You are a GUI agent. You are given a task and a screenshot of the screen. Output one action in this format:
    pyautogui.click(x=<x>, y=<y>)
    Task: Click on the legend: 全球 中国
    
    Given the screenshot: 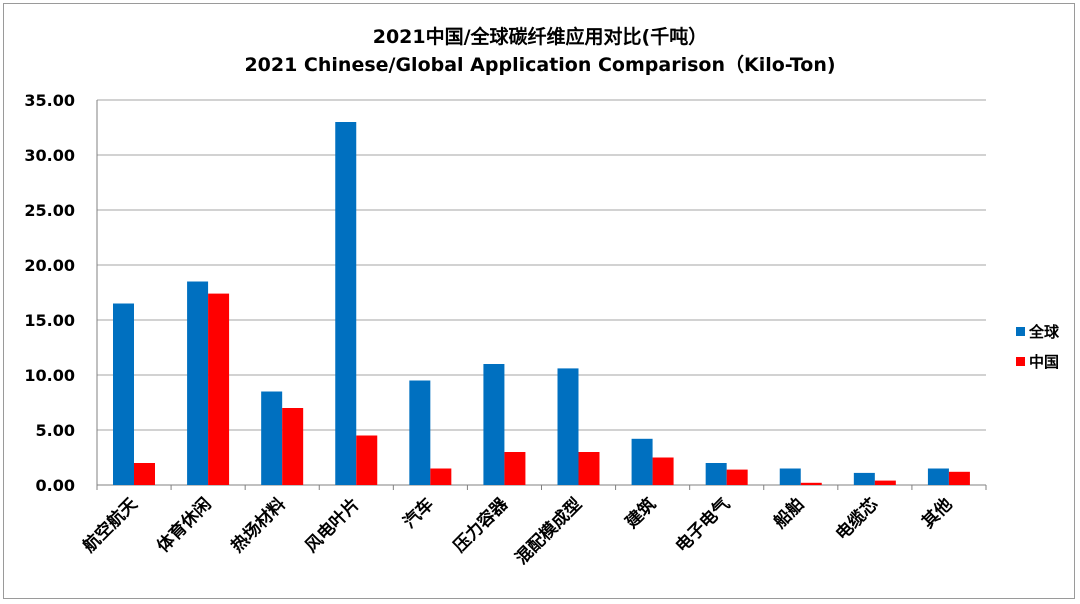 What is the action you would take?
    pyautogui.click(x=1037, y=346)
    